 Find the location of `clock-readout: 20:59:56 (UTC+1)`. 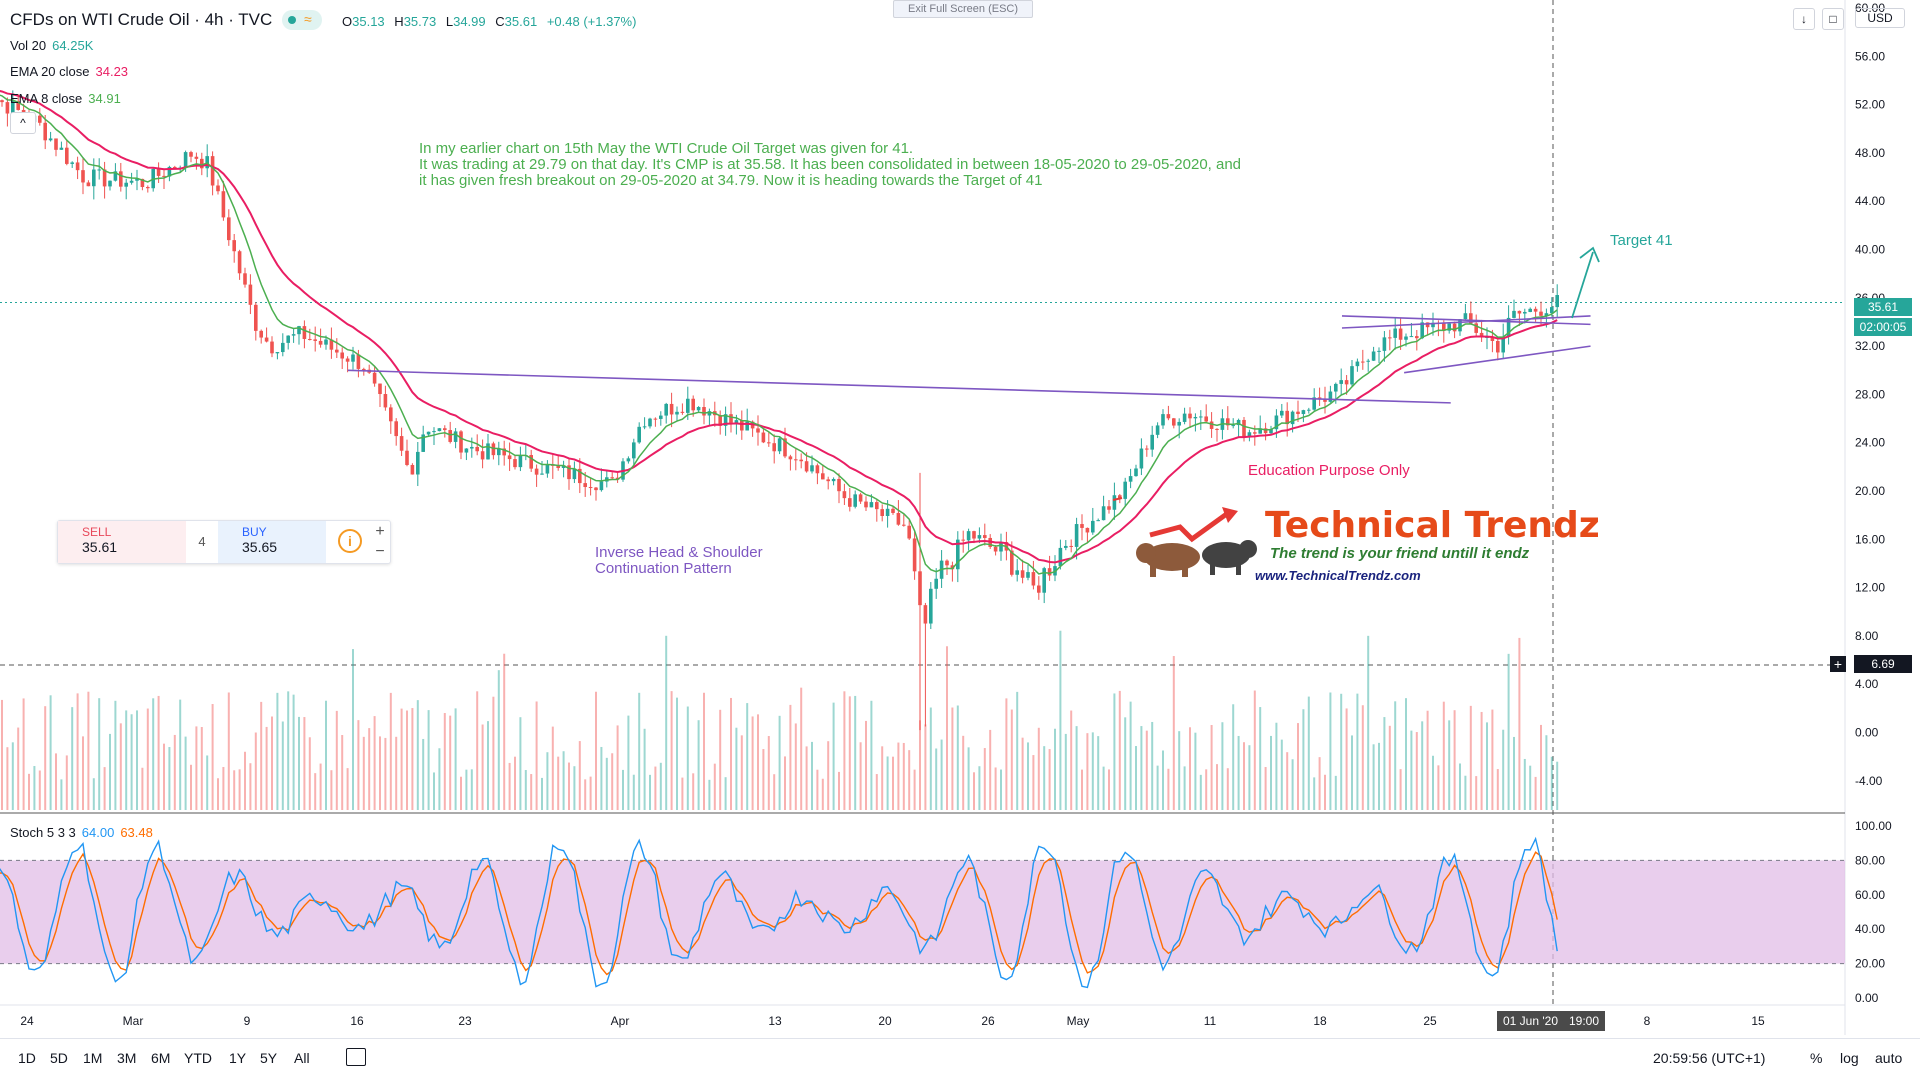

clock-readout: 20:59:56 (UTC+1) is located at coordinates (1709, 1058).